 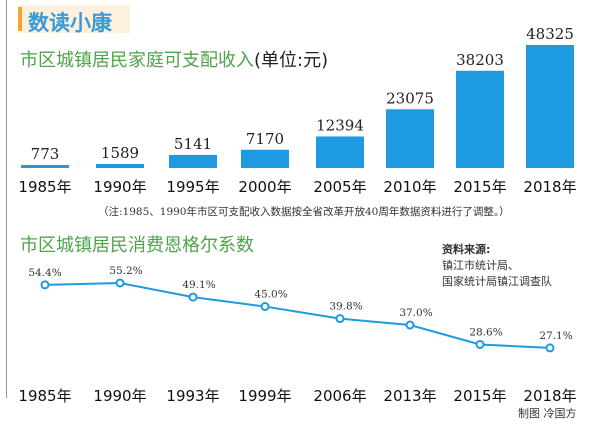 What do you see at coordinates (6, 199) in the screenshot?
I see `left-rule` at bounding box center [6, 199].